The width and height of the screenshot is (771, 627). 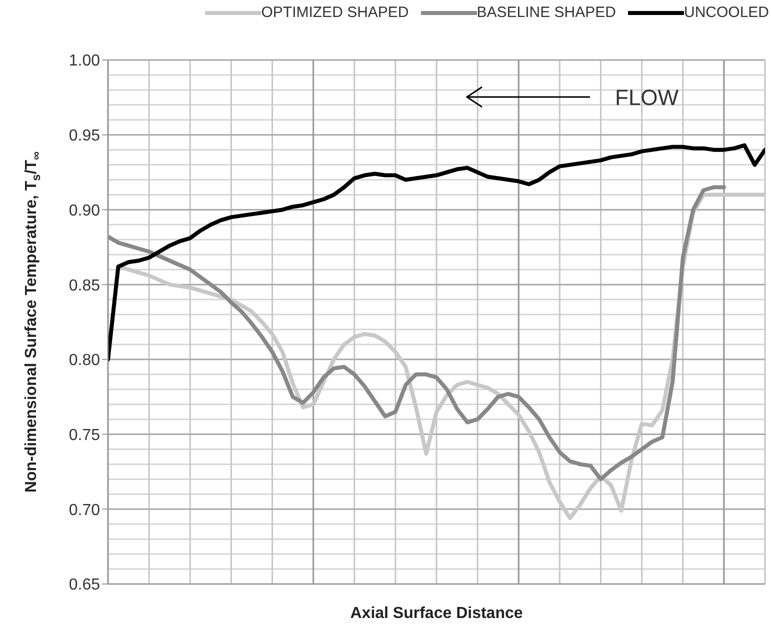 I want to click on y-tick-label: 1.00, so click(x=84, y=61).